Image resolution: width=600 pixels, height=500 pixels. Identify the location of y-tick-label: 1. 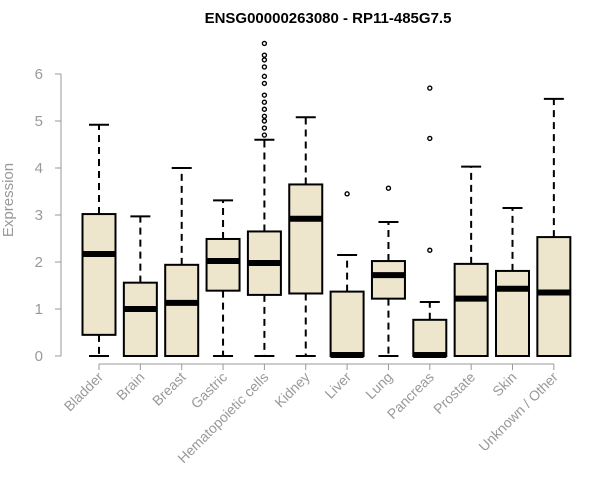
(39, 309).